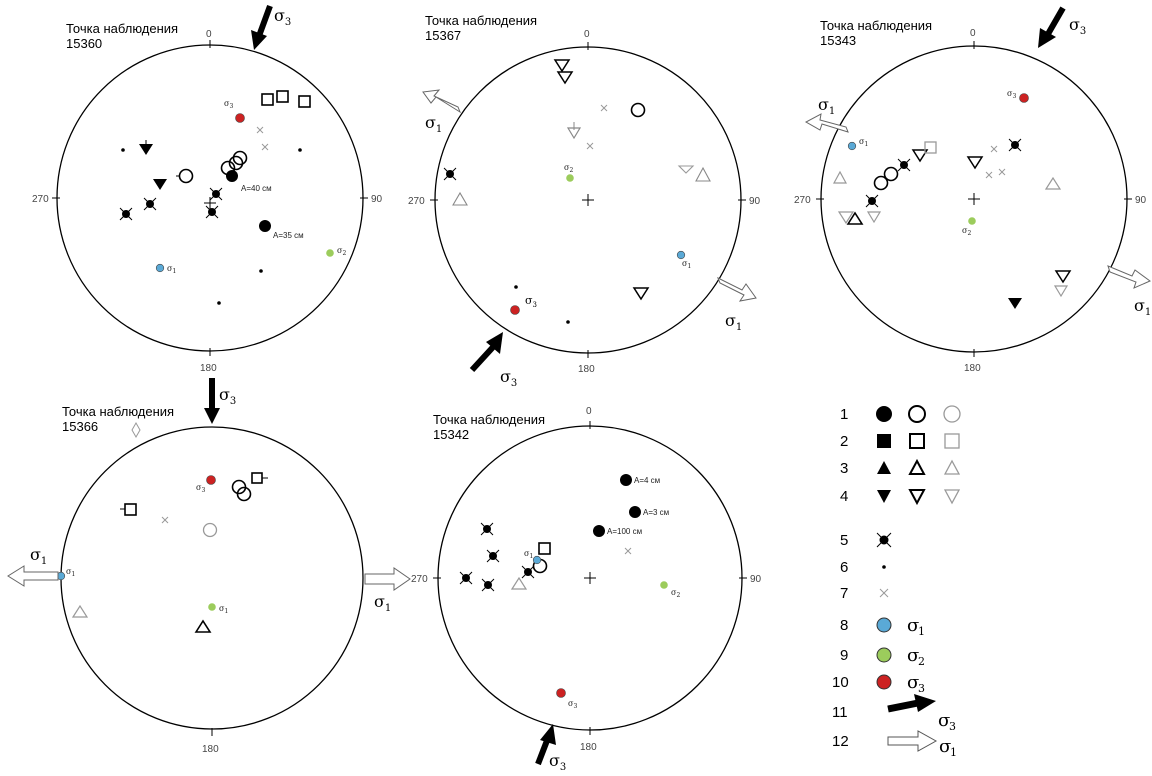 This screenshot has height=776, width=1152. I want to click on legend-number: 3, so click(844, 468).